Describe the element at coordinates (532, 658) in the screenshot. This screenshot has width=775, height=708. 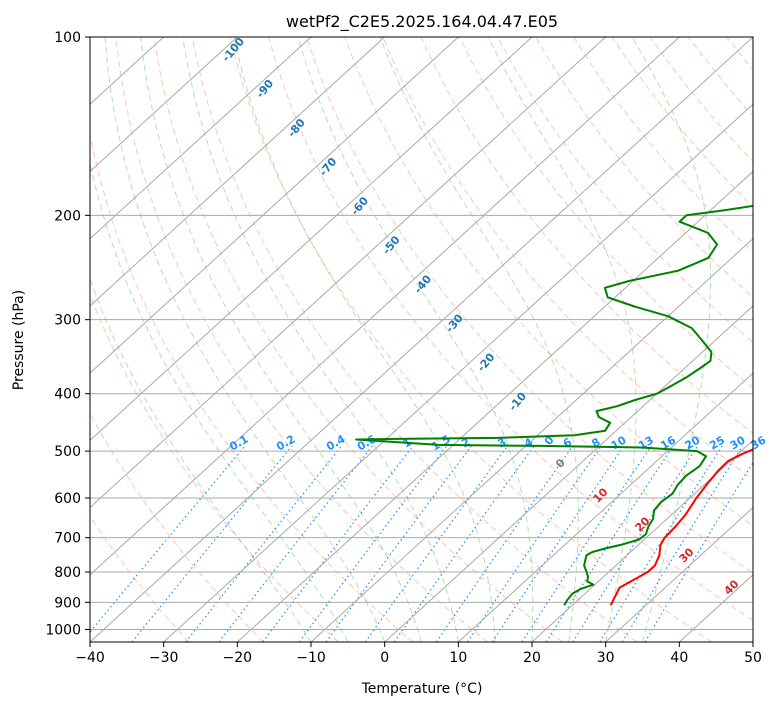
I see `x-tick-label: 20` at that location.